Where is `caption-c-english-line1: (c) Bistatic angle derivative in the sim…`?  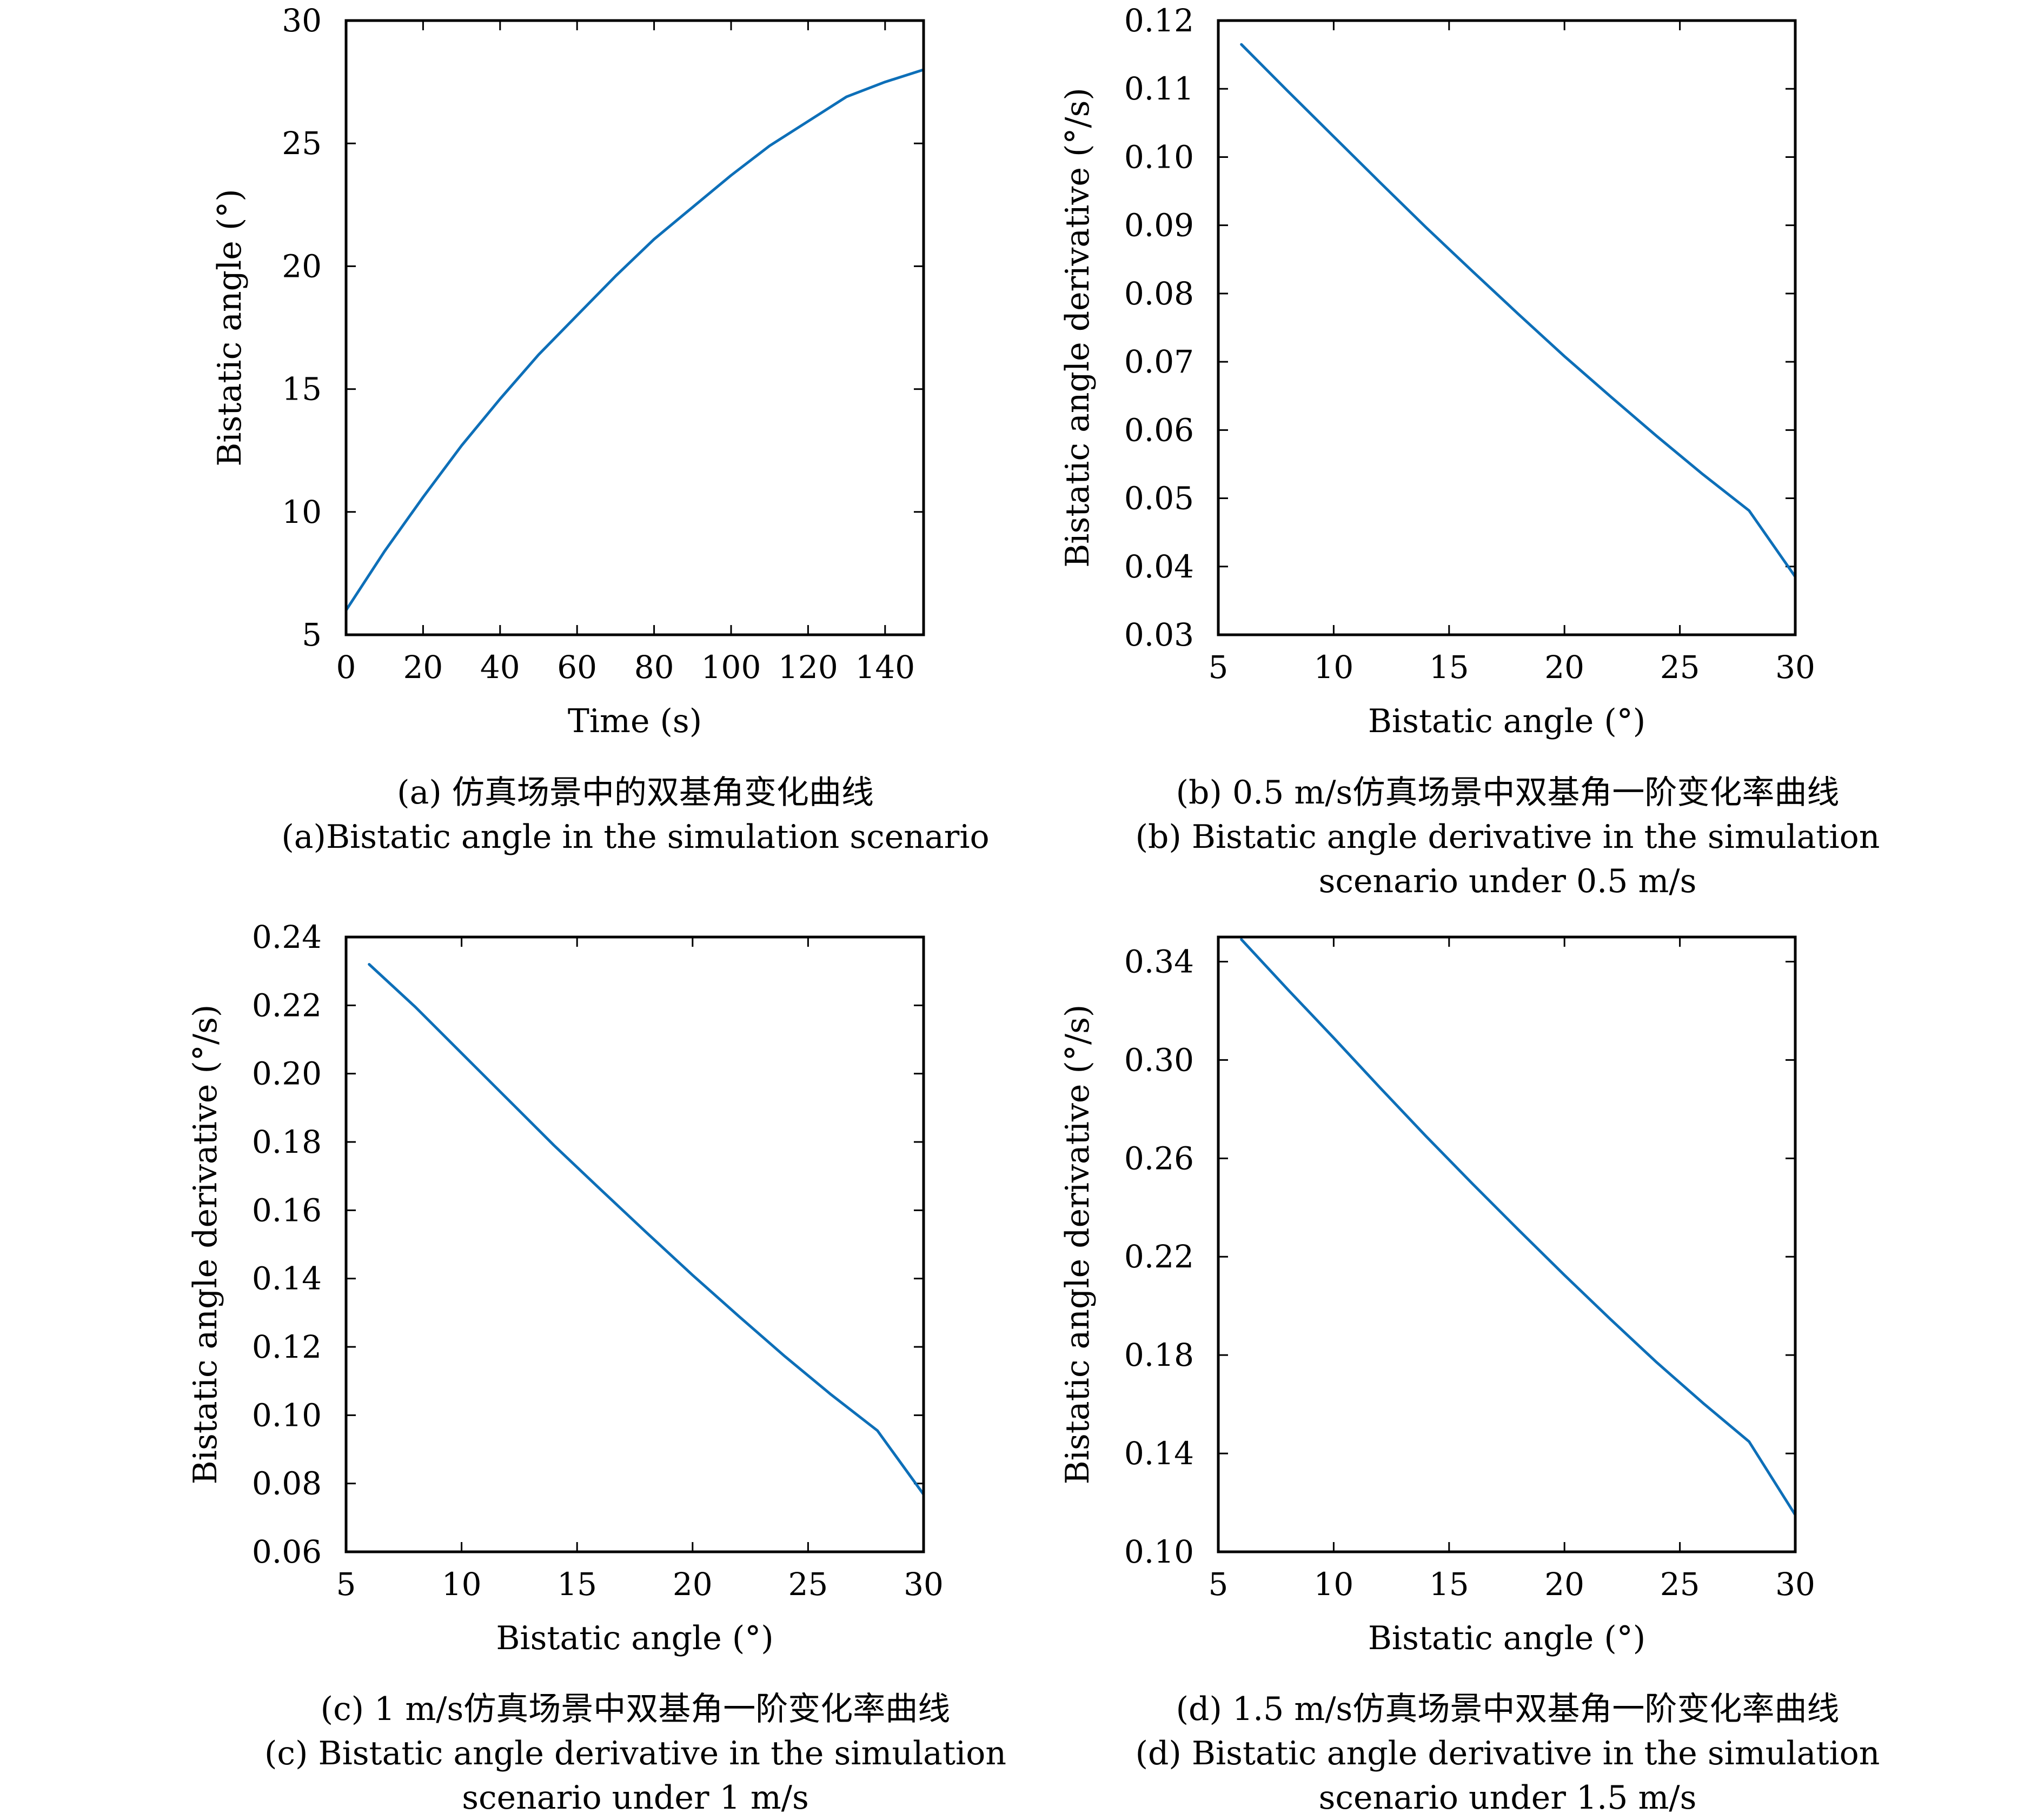 caption-c-english-line1: (c) Bistatic angle derivative in the sim… is located at coordinates (636, 1754).